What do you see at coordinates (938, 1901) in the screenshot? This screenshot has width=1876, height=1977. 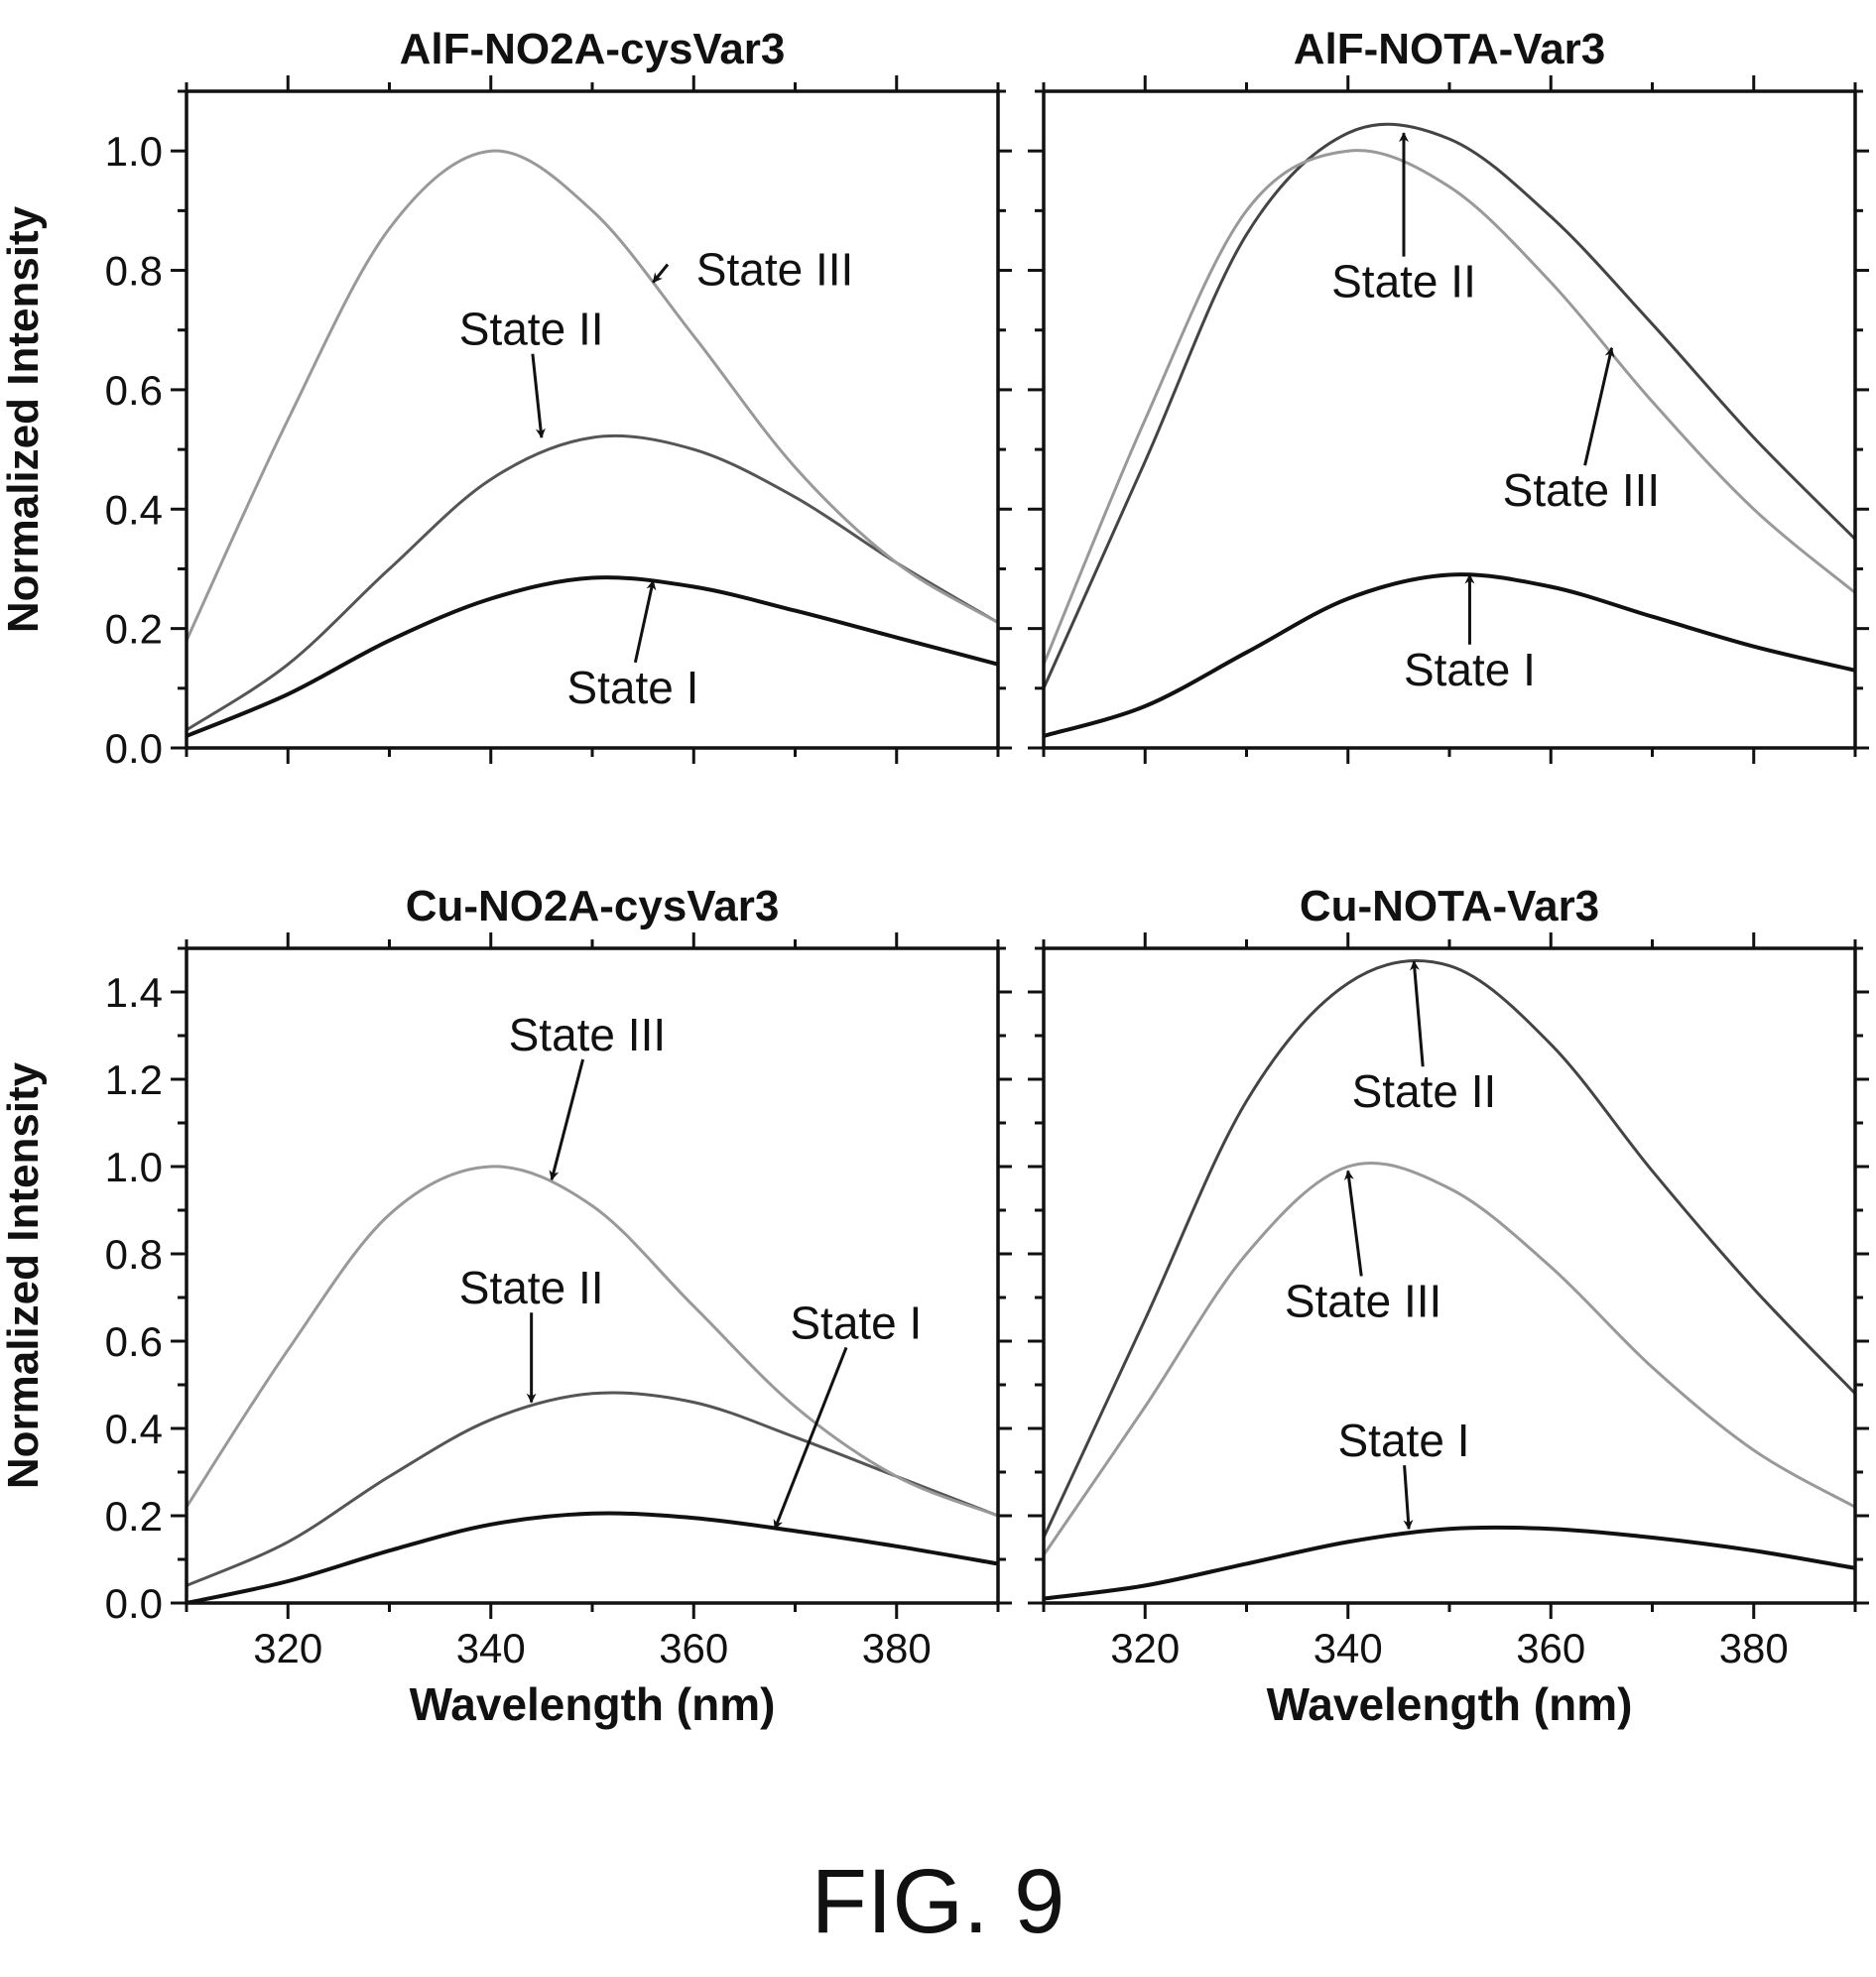 I see `figure-label: FIG. 9` at bounding box center [938, 1901].